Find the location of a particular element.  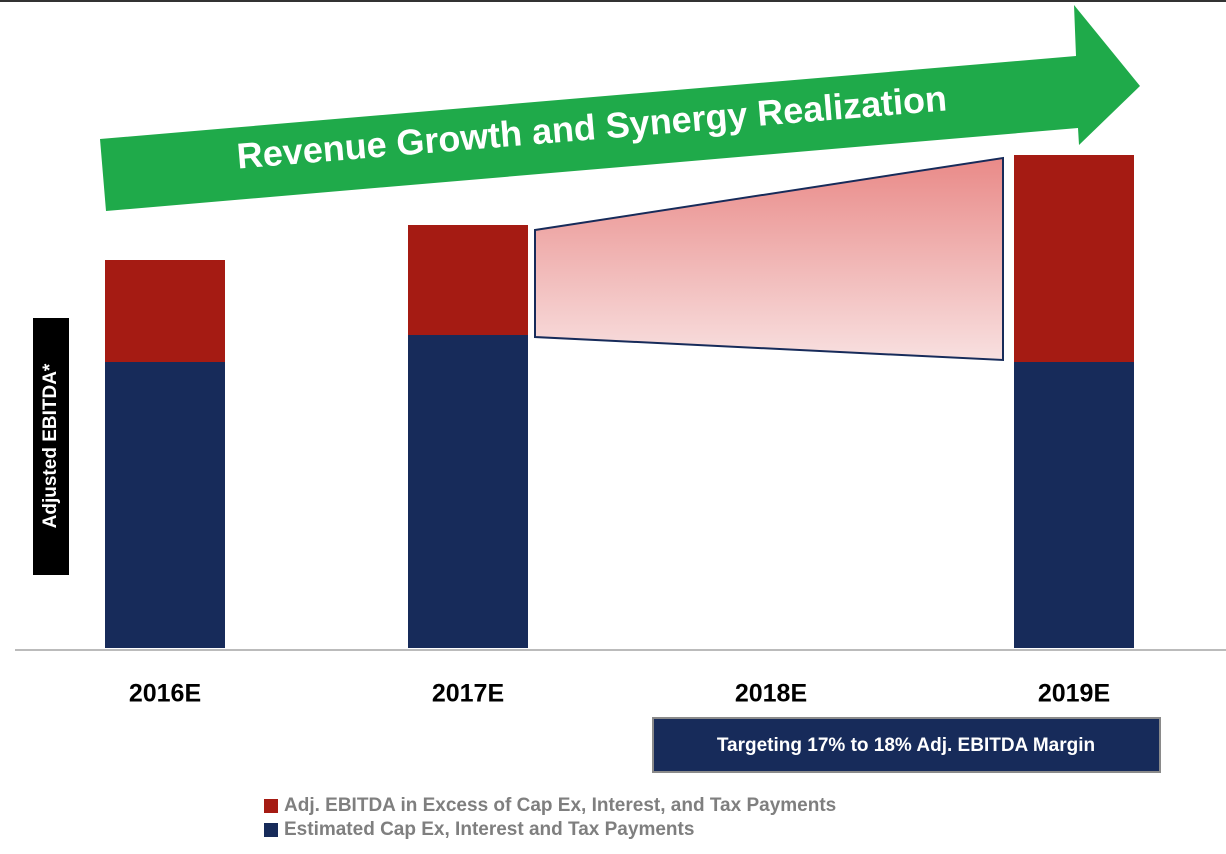

annotation: Targeting 17% to 18% Adj. EBITDA Margin is located at coordinates (906, 745).